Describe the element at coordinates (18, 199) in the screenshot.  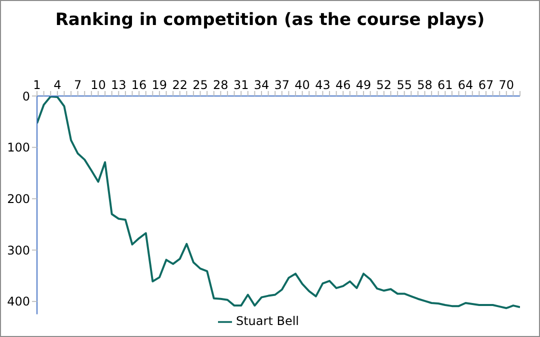
I see `y-tick-label: 200` at that location.